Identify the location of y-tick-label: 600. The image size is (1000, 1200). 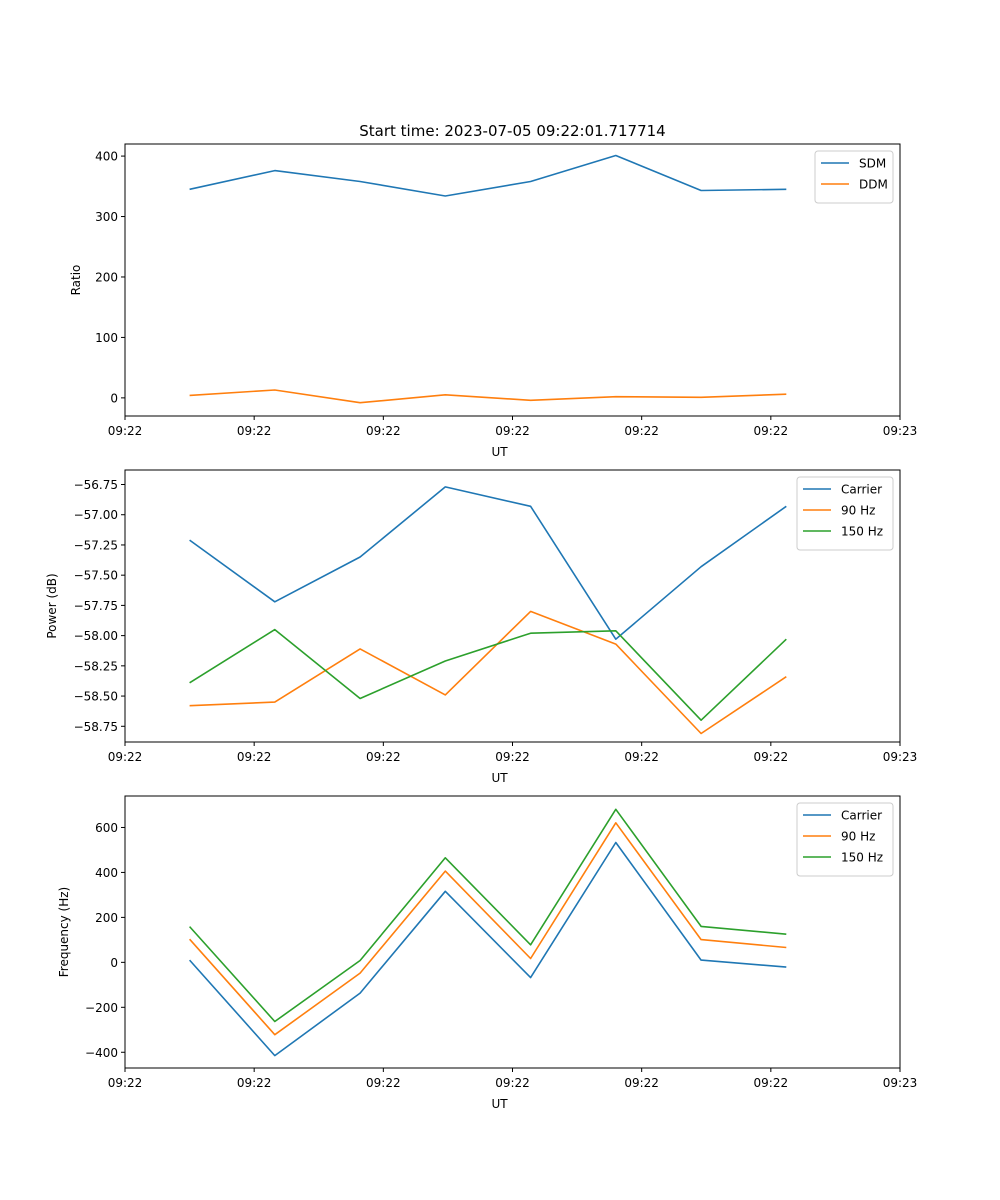
(106, 828).